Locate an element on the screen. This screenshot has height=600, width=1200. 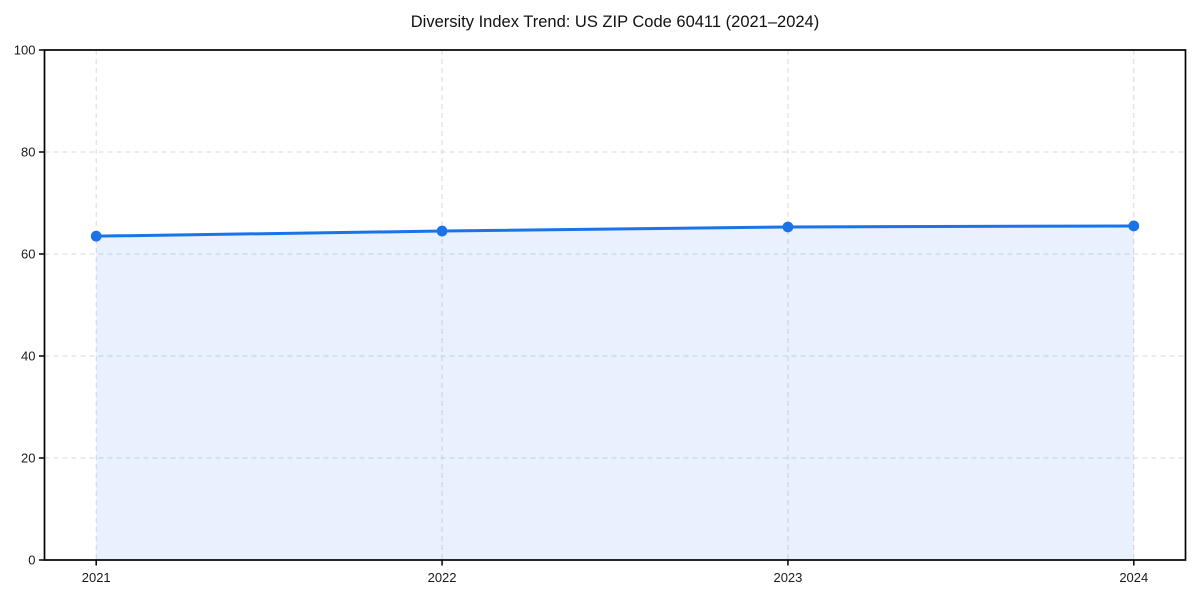
y-tick-label: 80 is located at coordinates (28, 152).